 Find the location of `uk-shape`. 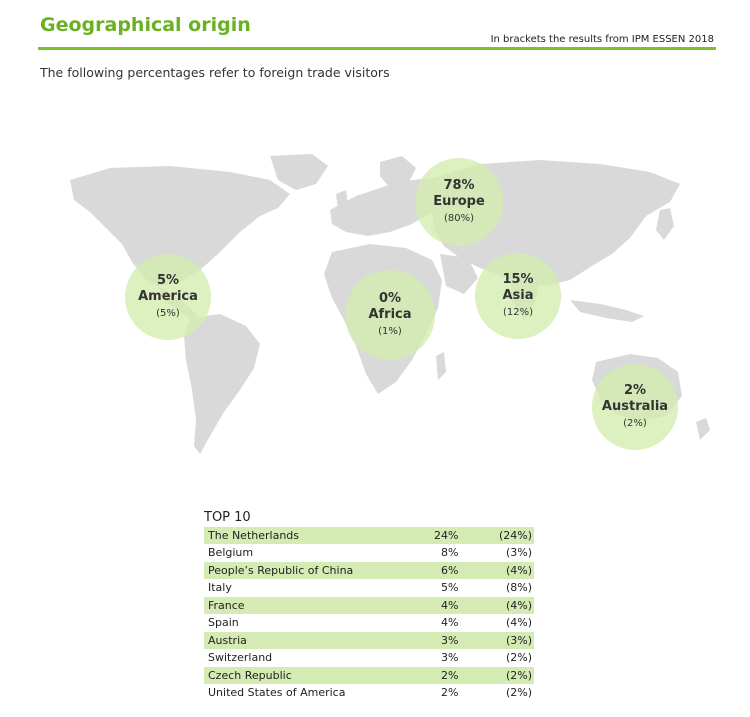

uk-shape is located at coordinates (342, 200).